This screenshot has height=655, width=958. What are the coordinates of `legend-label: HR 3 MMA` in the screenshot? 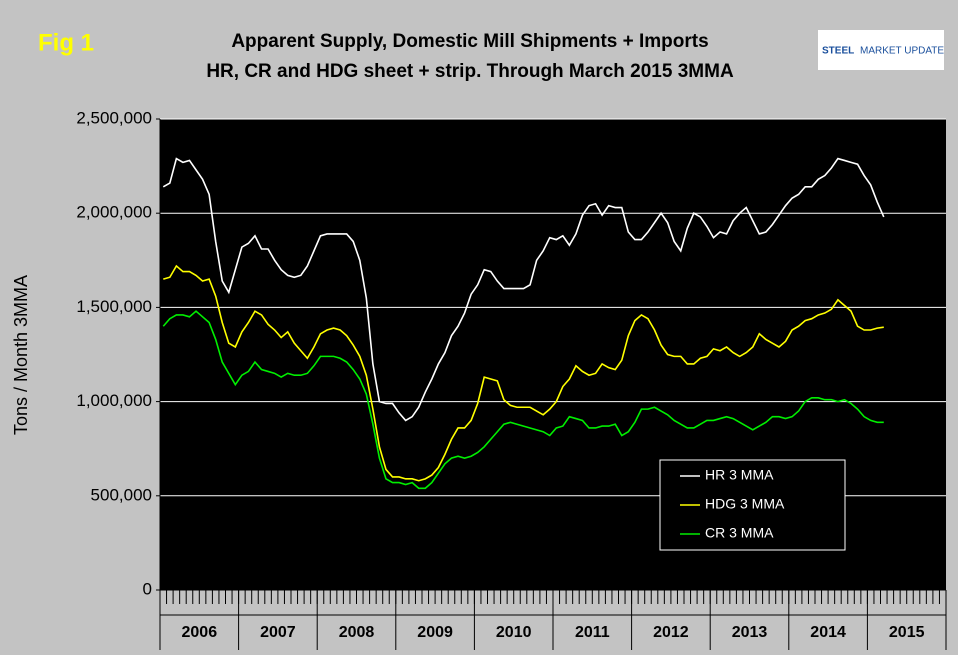 It's located at (739, 475).